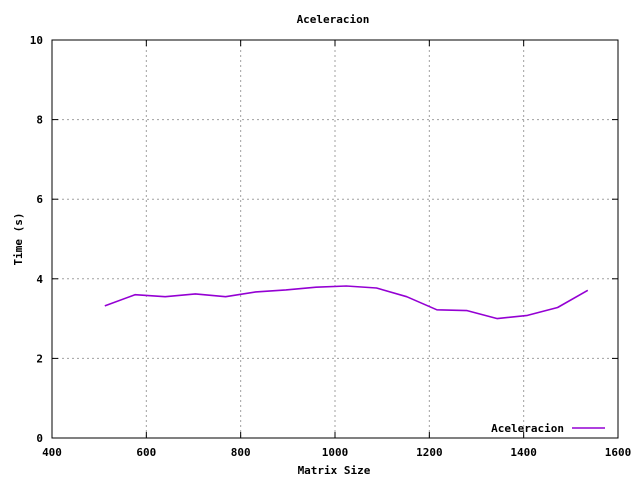  I want to click on x-tick-label: 400, so click(52, 452).